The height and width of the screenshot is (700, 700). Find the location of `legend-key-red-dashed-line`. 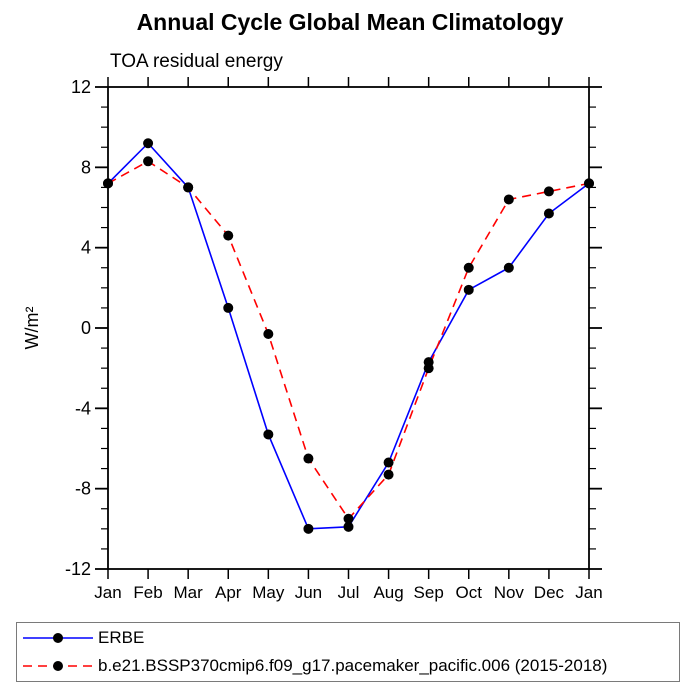

legend-key-red-dashed-line is located at coordinates (58, 666).